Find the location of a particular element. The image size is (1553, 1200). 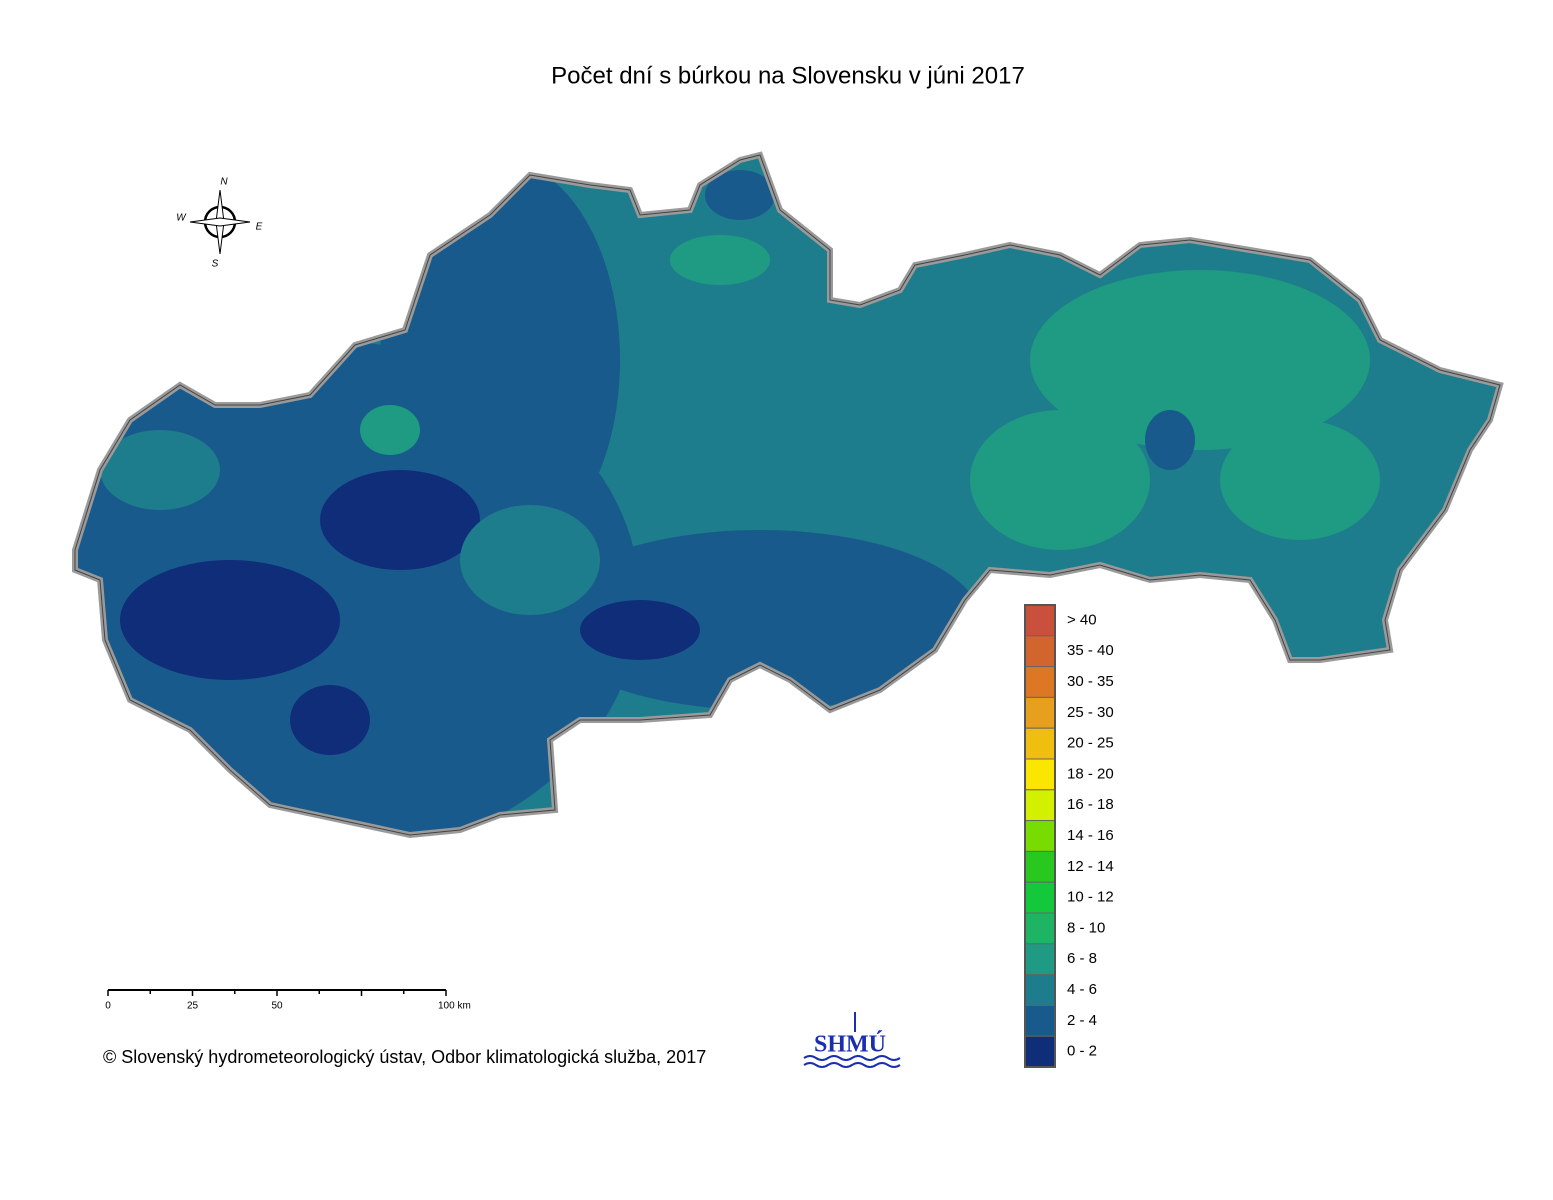

scale-label: 100 km is located at coordinates (454, 1006).